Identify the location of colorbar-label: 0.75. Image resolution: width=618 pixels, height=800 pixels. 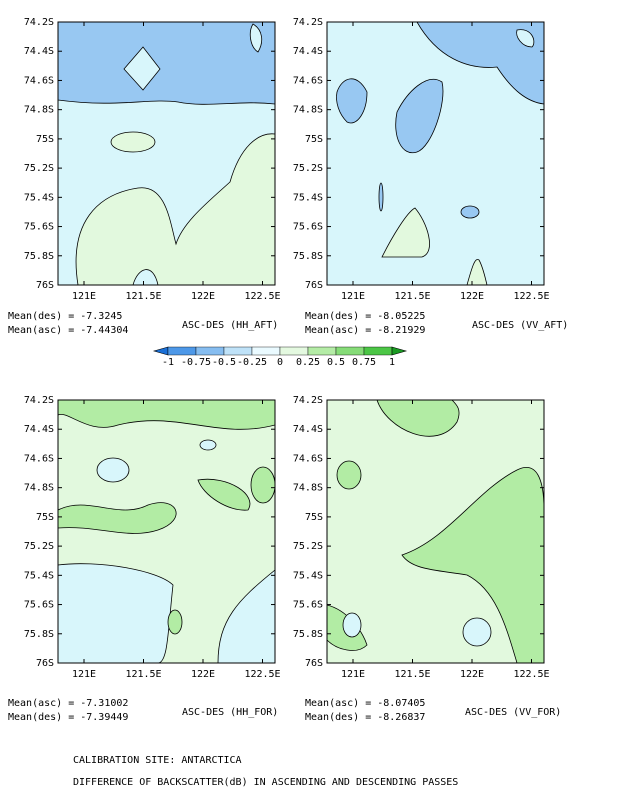
(364, 362).